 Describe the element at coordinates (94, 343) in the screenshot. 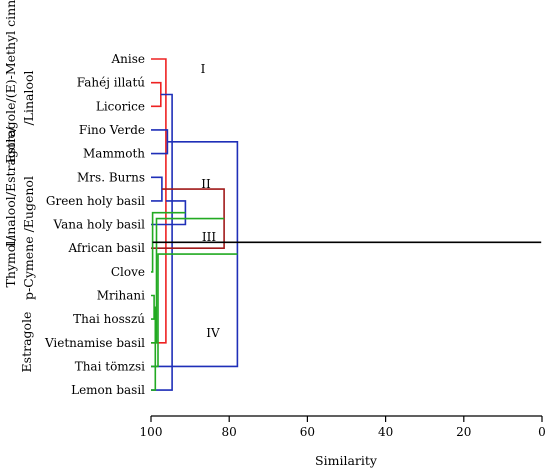

I see `leaf-label: Vietnamise basil` at that location.